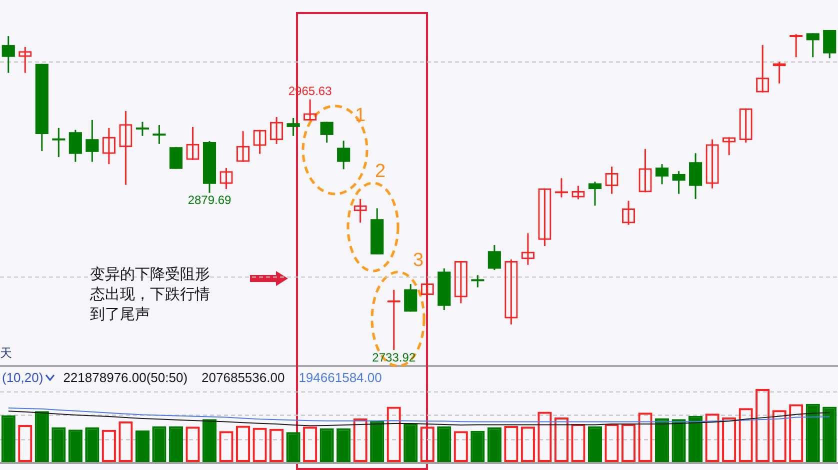 This screenshot has height=470, width=838. What do you see at coordinates (380, 172) in the screenshot?
I see `annotation: 2` at bounding box center [380, 172].